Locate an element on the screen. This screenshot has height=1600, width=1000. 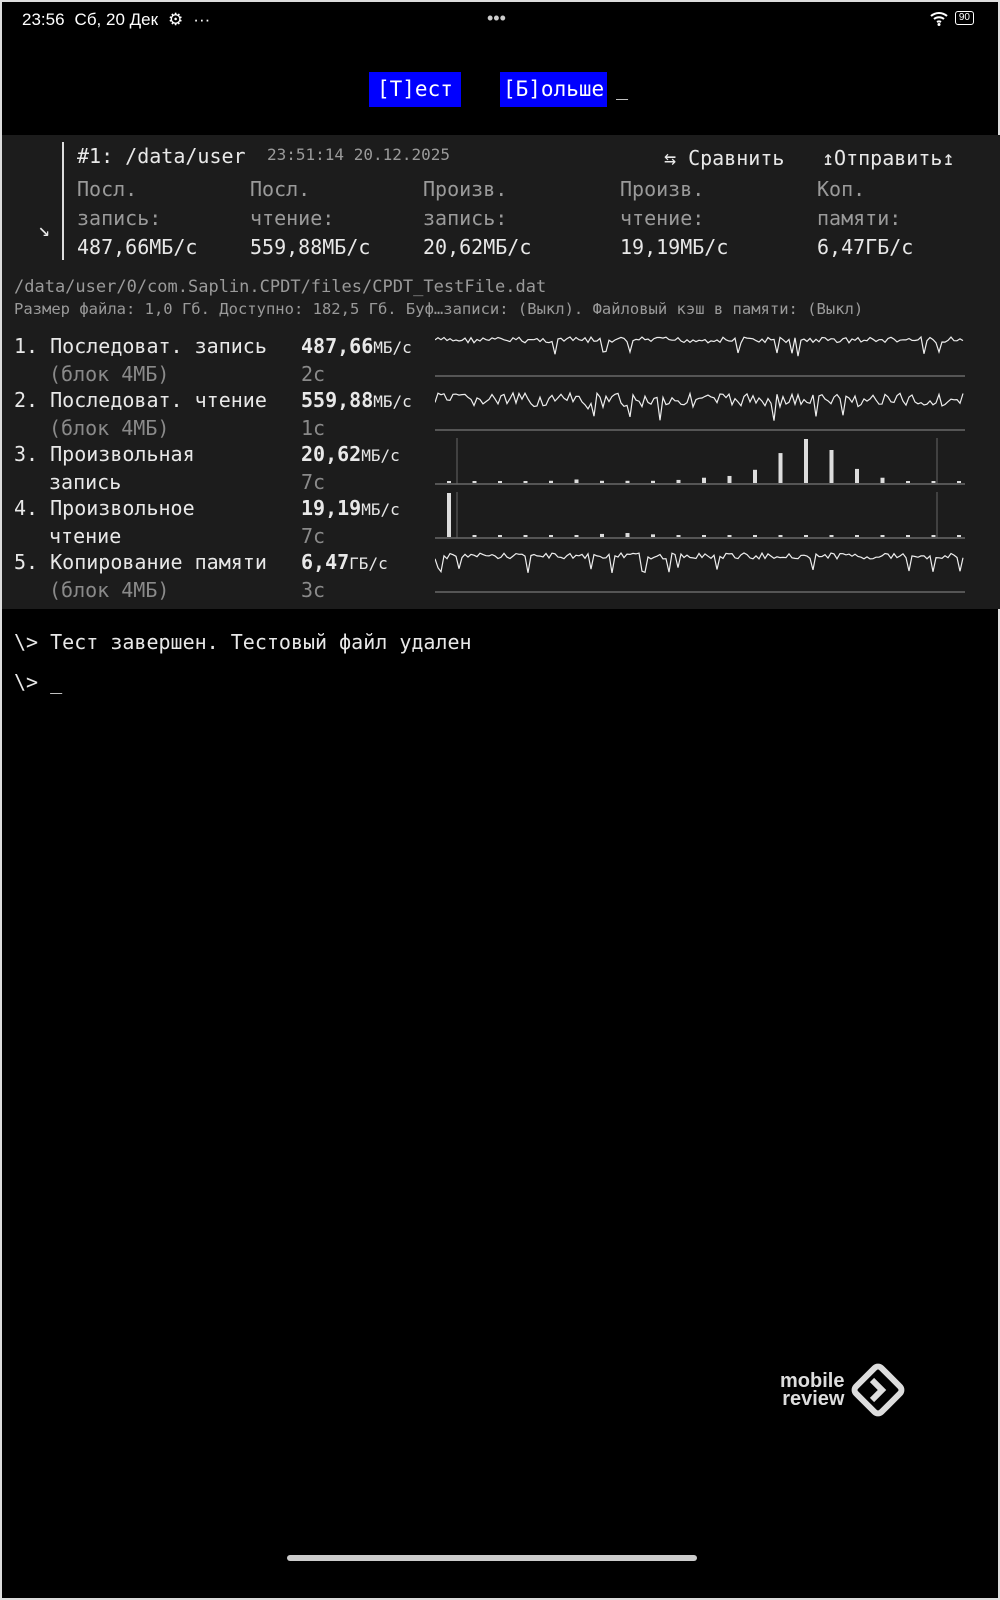
speed-value: 19,19 is located at coordinates (331, 508).